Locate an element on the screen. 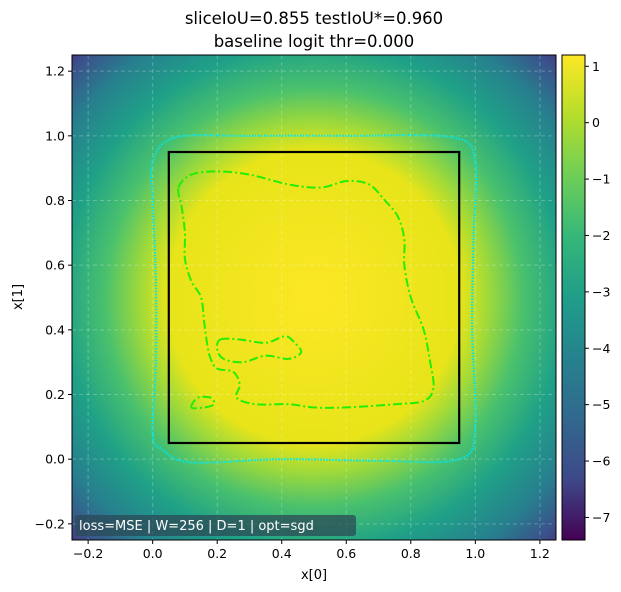 The width and height of the screenshot is (621, 592). colorbar-tick-label: −3 is located at coordinates (601, 291).